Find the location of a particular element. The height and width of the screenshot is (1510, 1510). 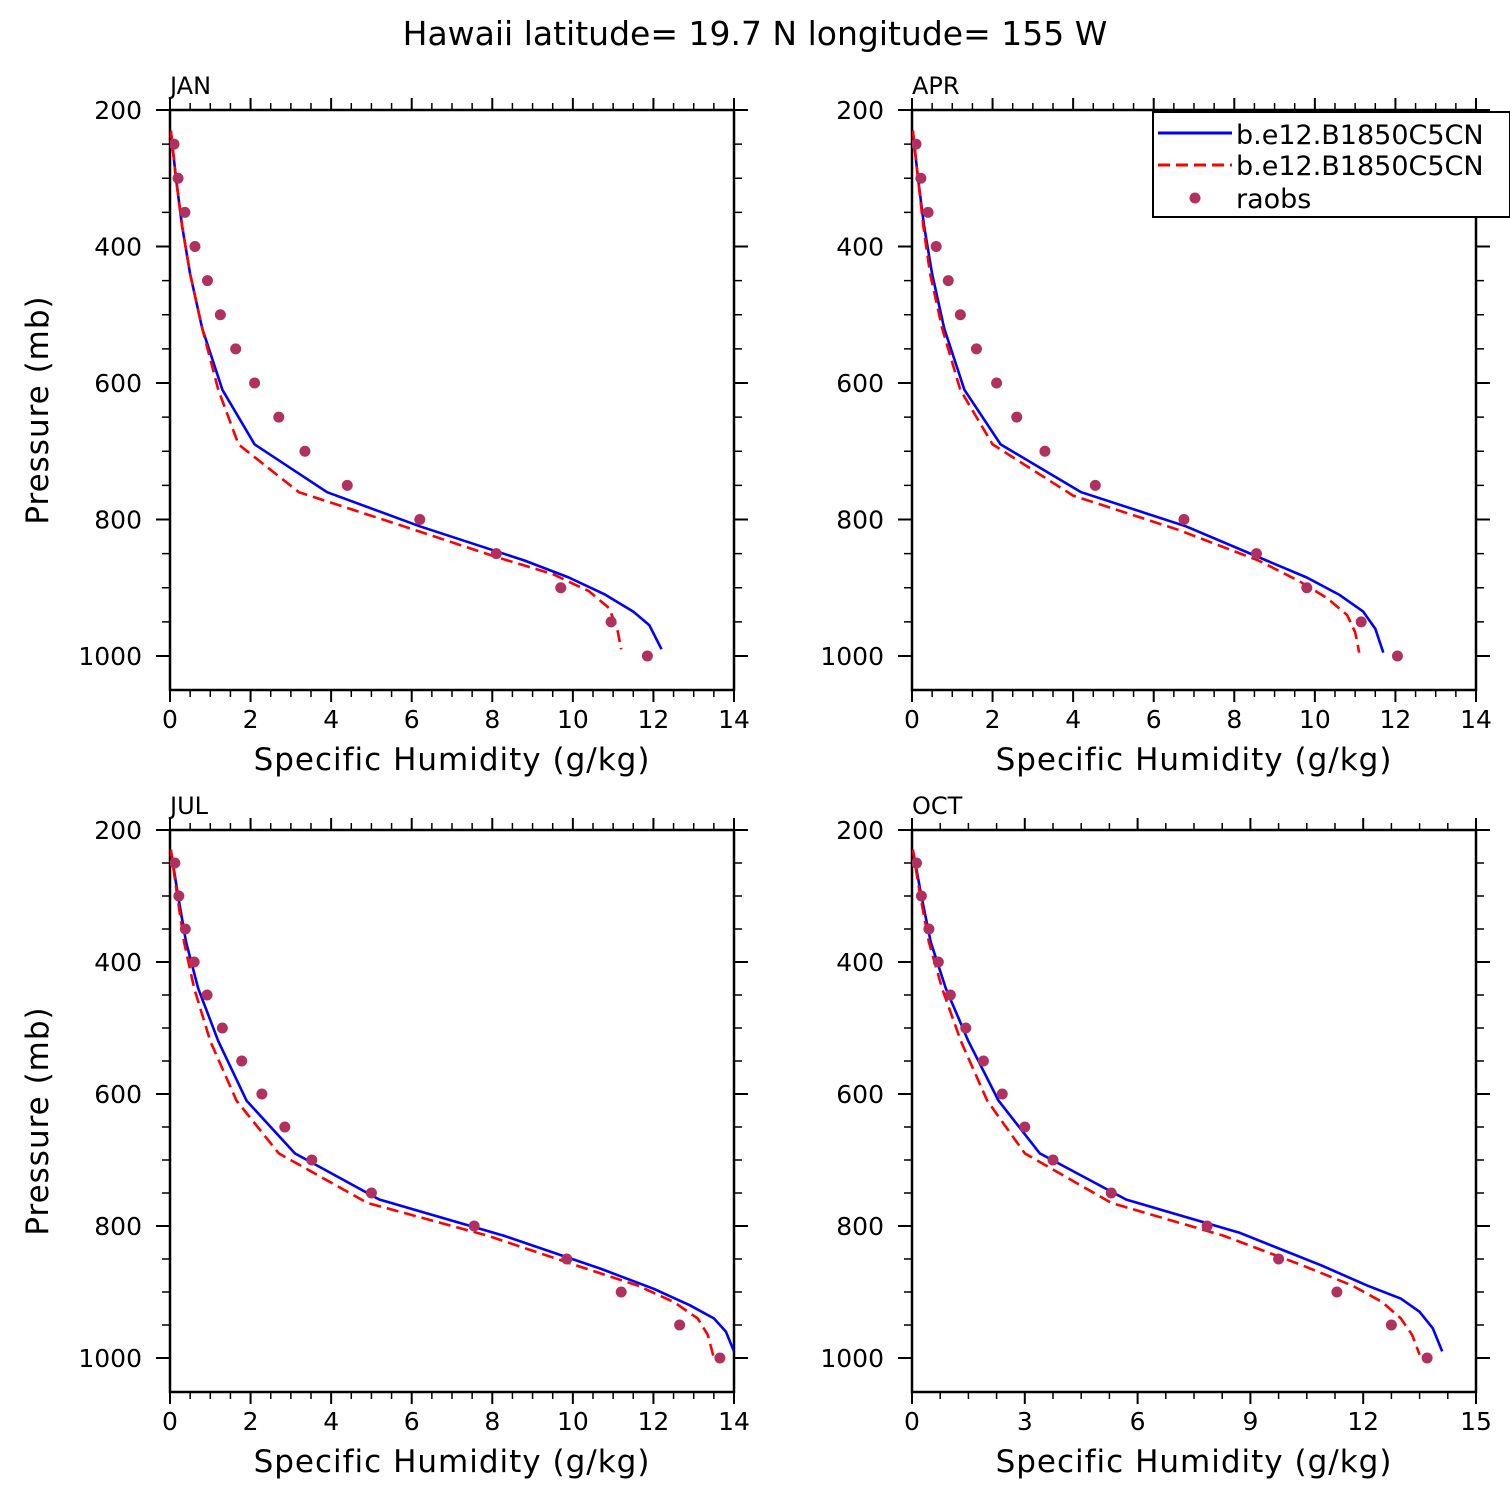

panel-label: JUL is located at coordinates (188, 806).